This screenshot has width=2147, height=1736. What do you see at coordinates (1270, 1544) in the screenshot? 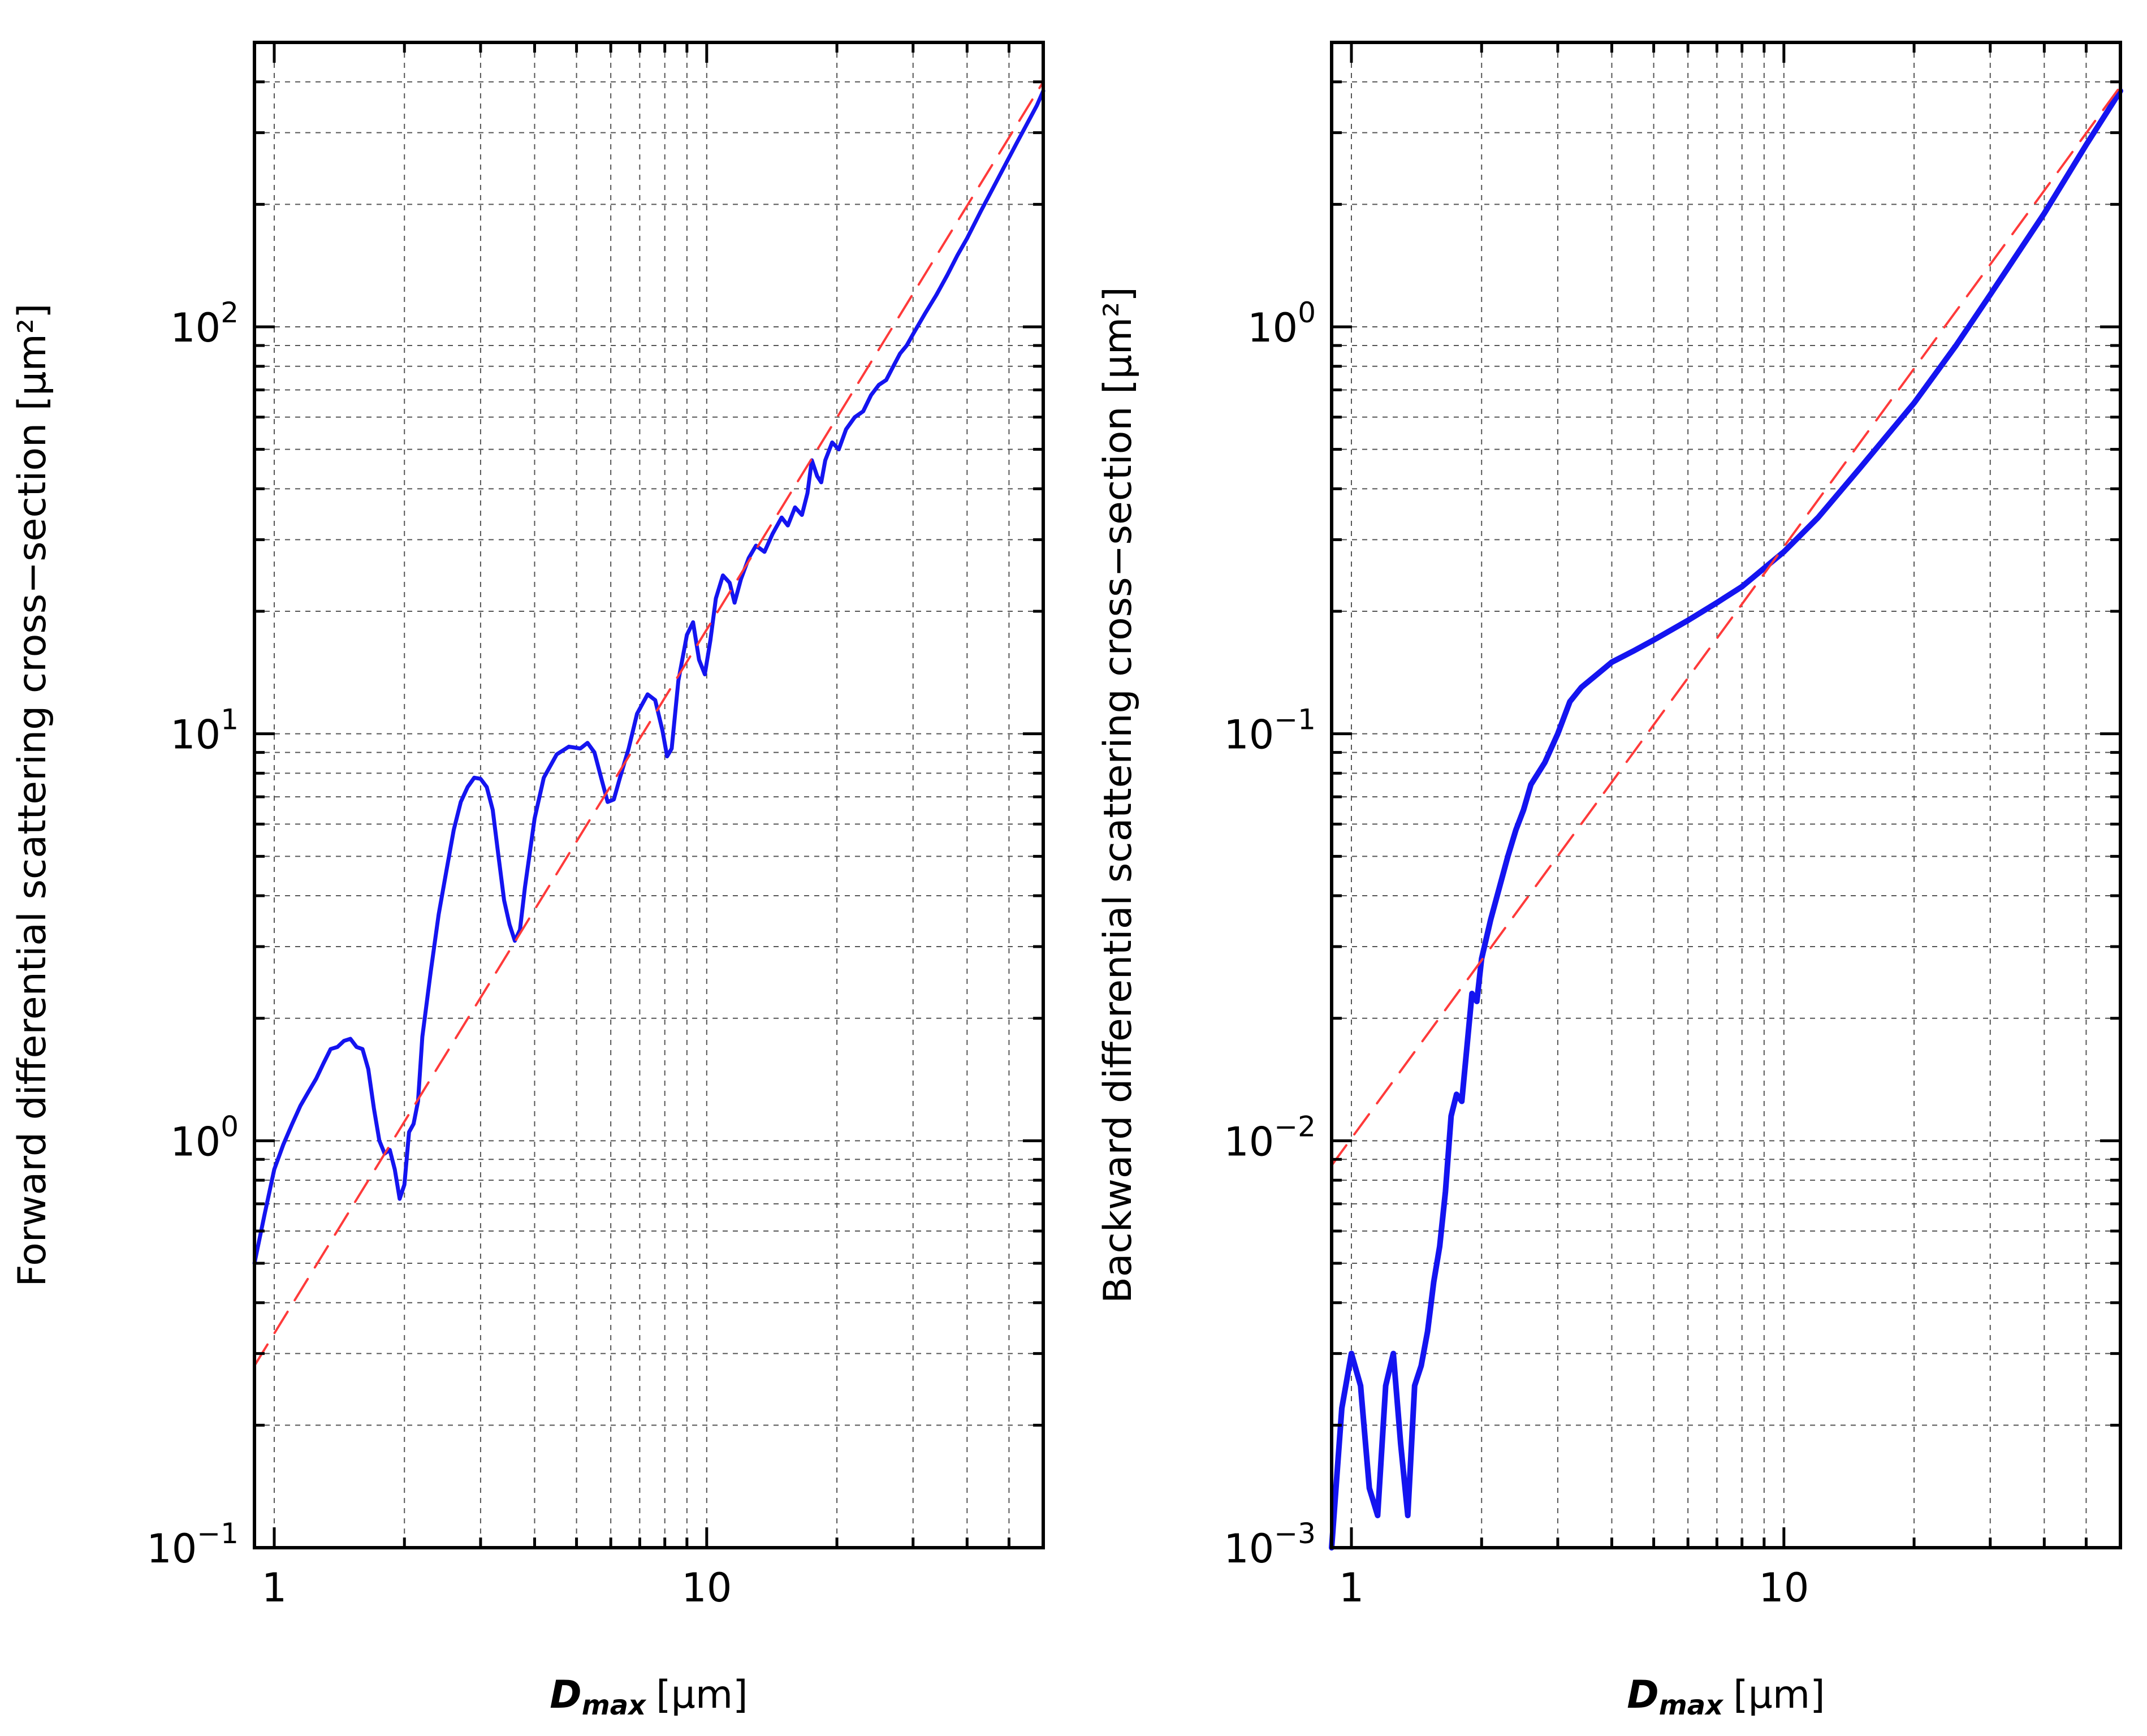
I see `y-tick-label: 10⁻³` at bounding box center [1270, 1544].